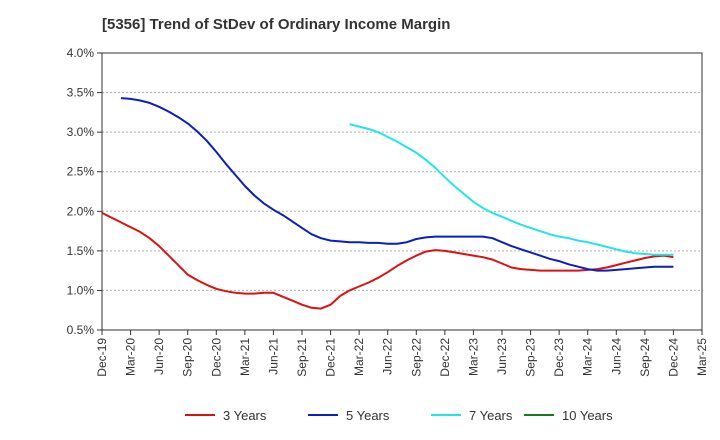 This screenshot has height=440, width=720. I want to click on y-tick-label: 0.5%, so click(81, 330).